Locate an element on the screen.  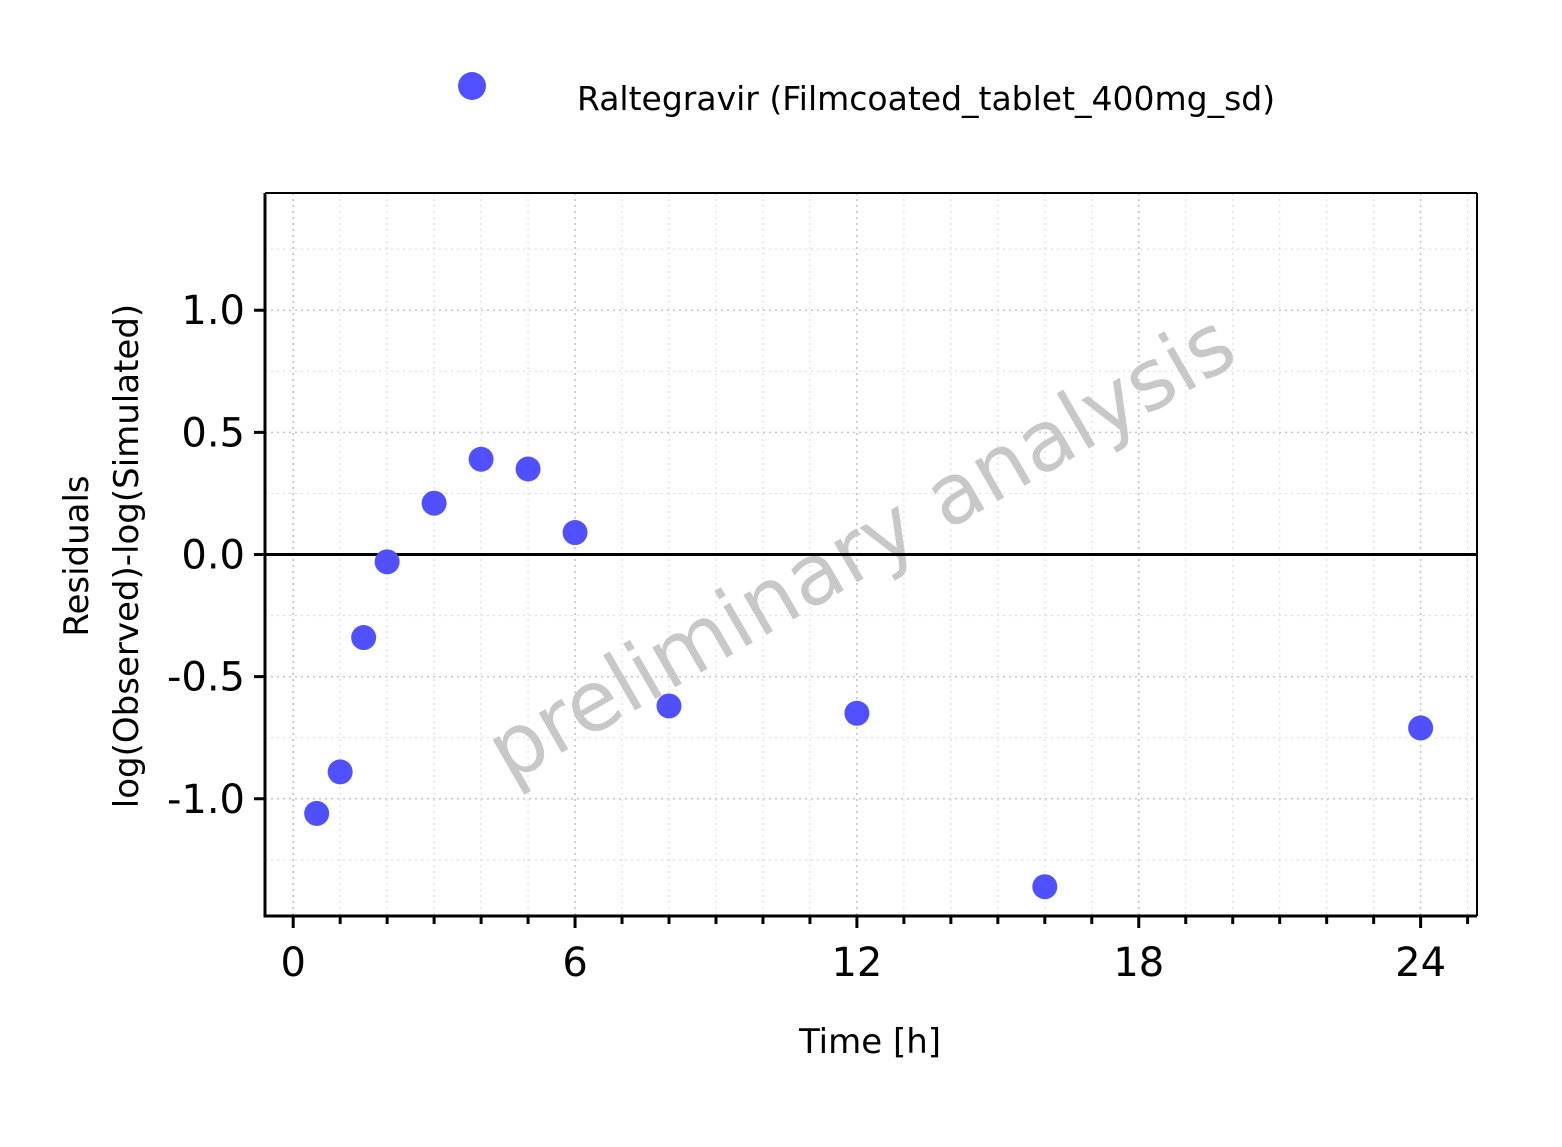
x-tick-label: 6 is located at coordinates (574, 963).